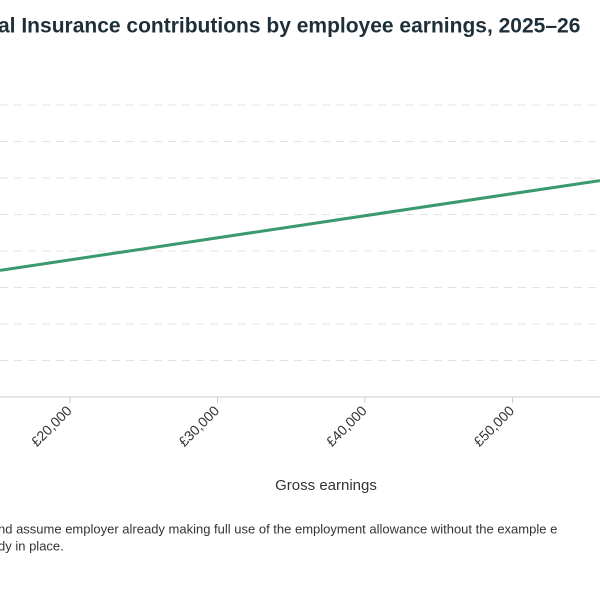  I want to click on x-tick-label: £40,000, so click(346, 425).